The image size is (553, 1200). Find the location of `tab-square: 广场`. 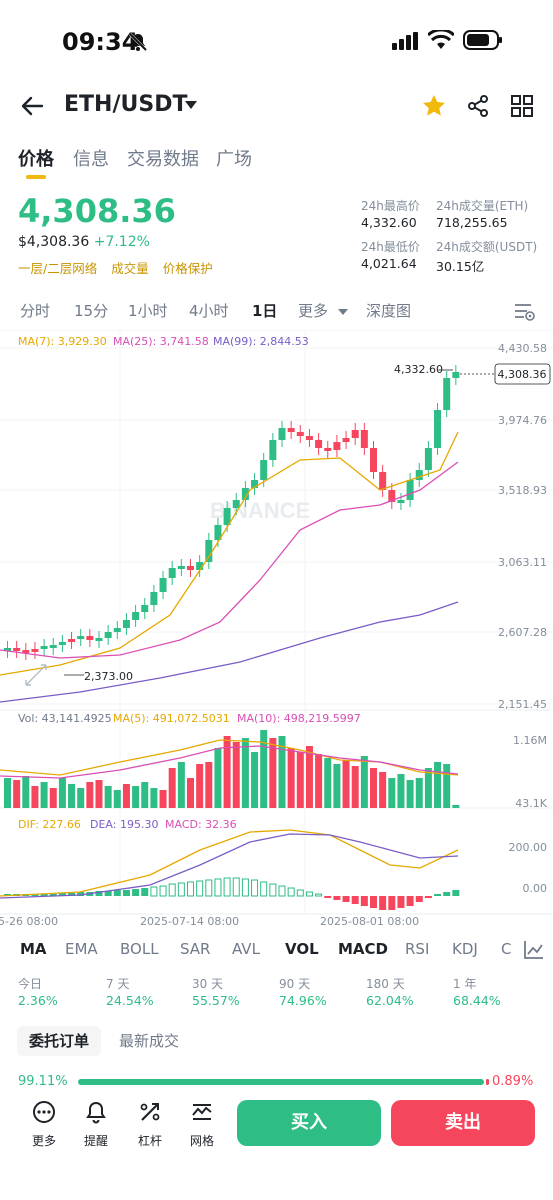

tab-square: 广场 is located at coordinates (234, 159).